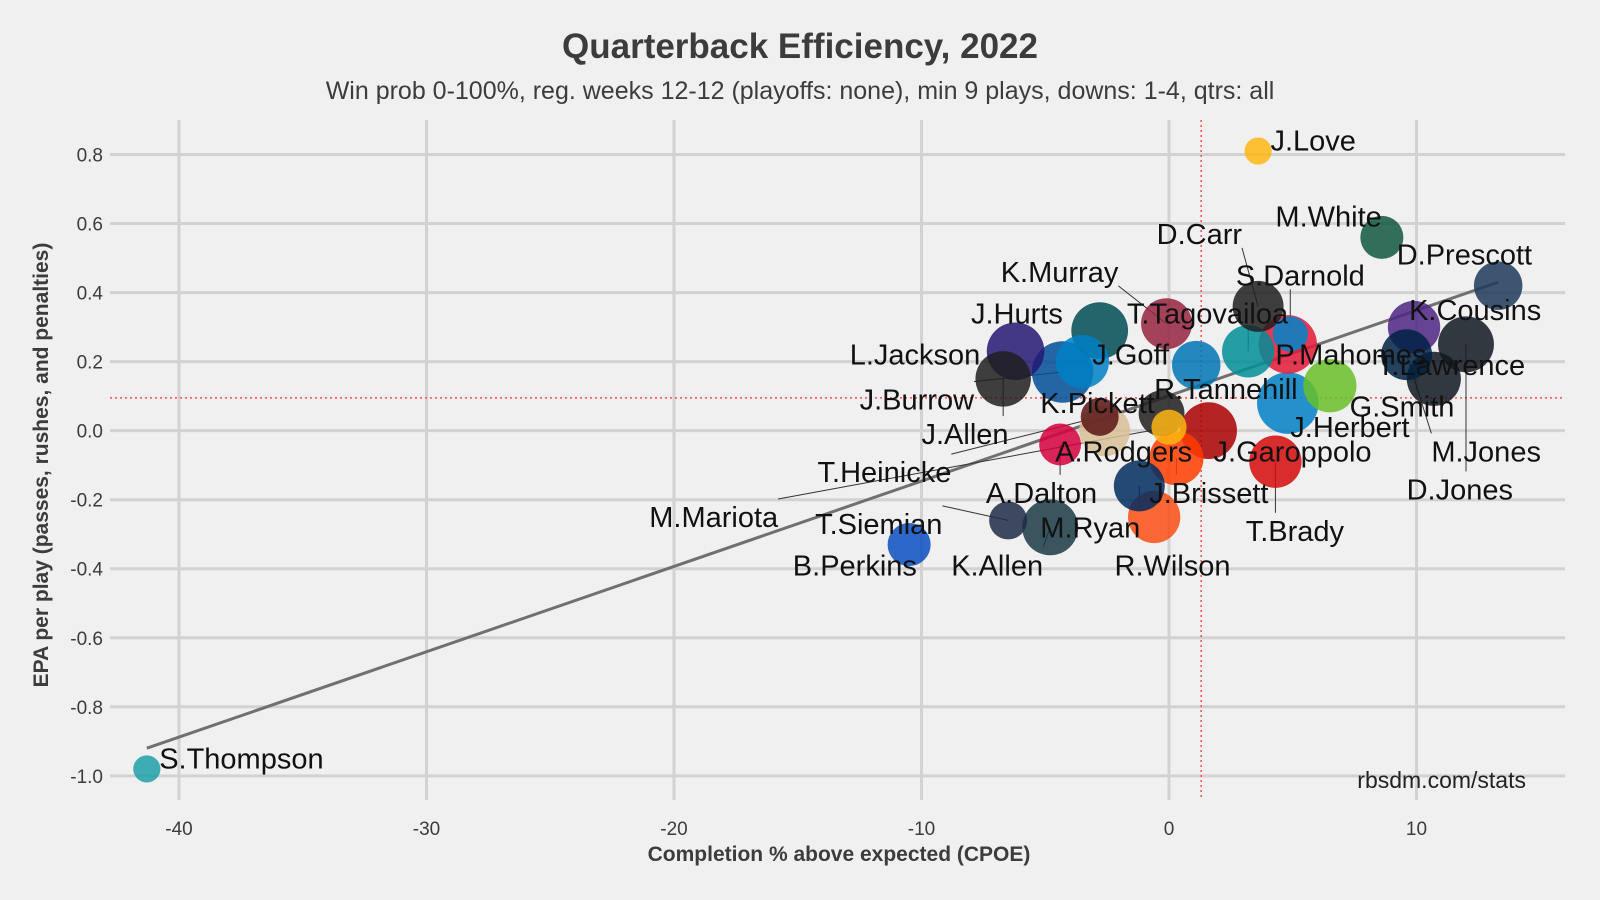 The image size is (1600, 900). I want to click on qb-label: T.Lawrence, so click(1451, 366).